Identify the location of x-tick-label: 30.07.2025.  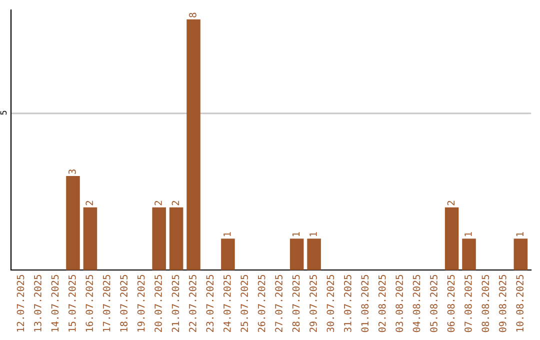
(330, 303).